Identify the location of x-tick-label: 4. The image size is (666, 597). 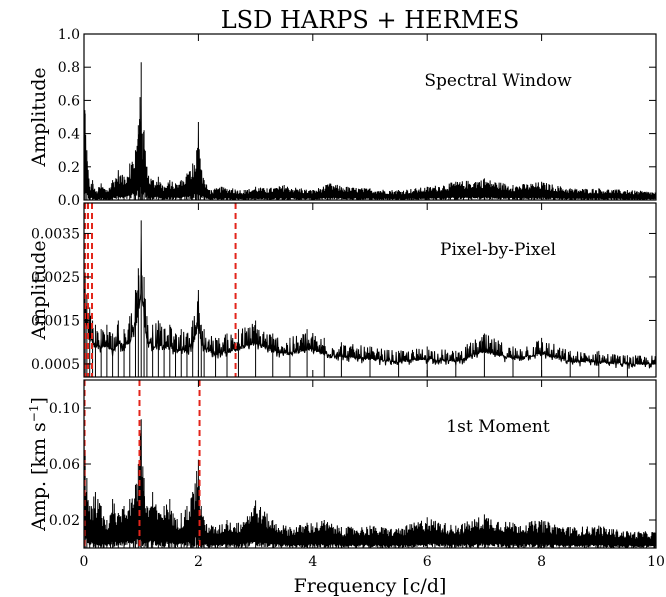
(312, 562).